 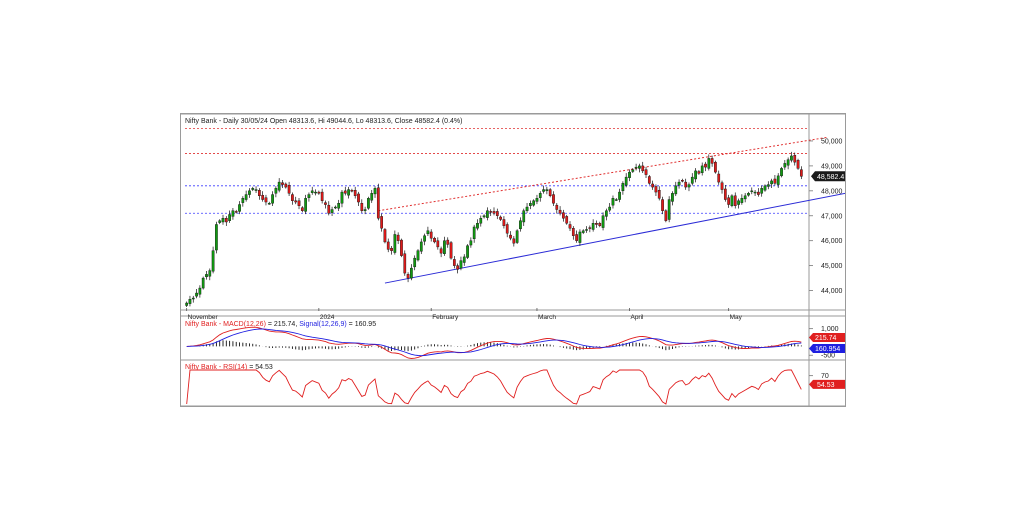 I want to click on rsi-value-tag-label: 54.53, so click(x=826, y=385).